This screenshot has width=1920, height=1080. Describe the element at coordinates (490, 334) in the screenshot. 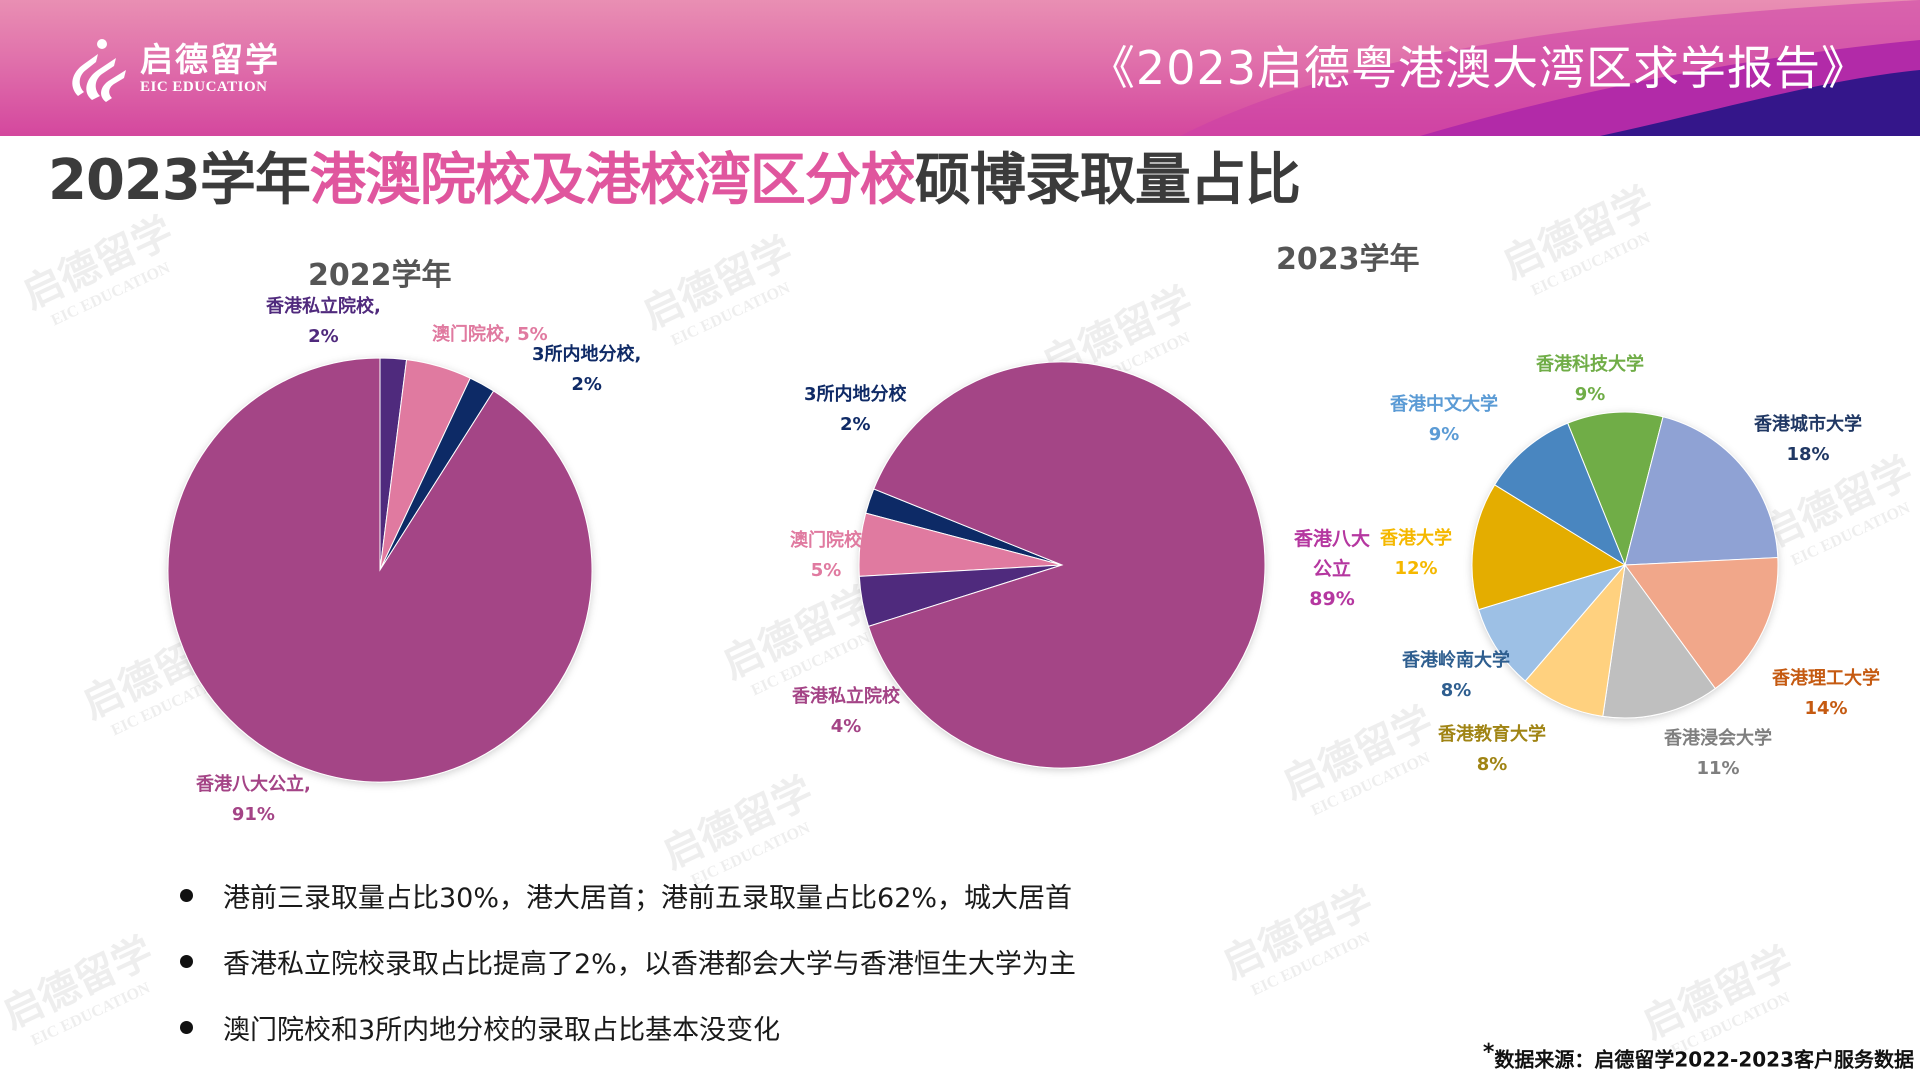

I see `label-2022-macau: 澳门院校, 5%` at that location.